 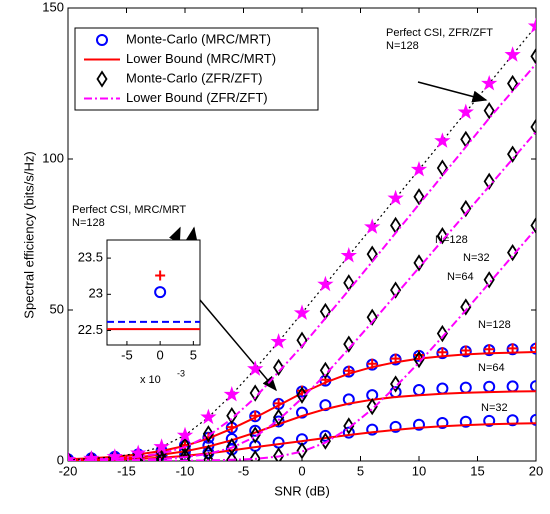 I want to click on inset-frame, so click(x=153, y=292).